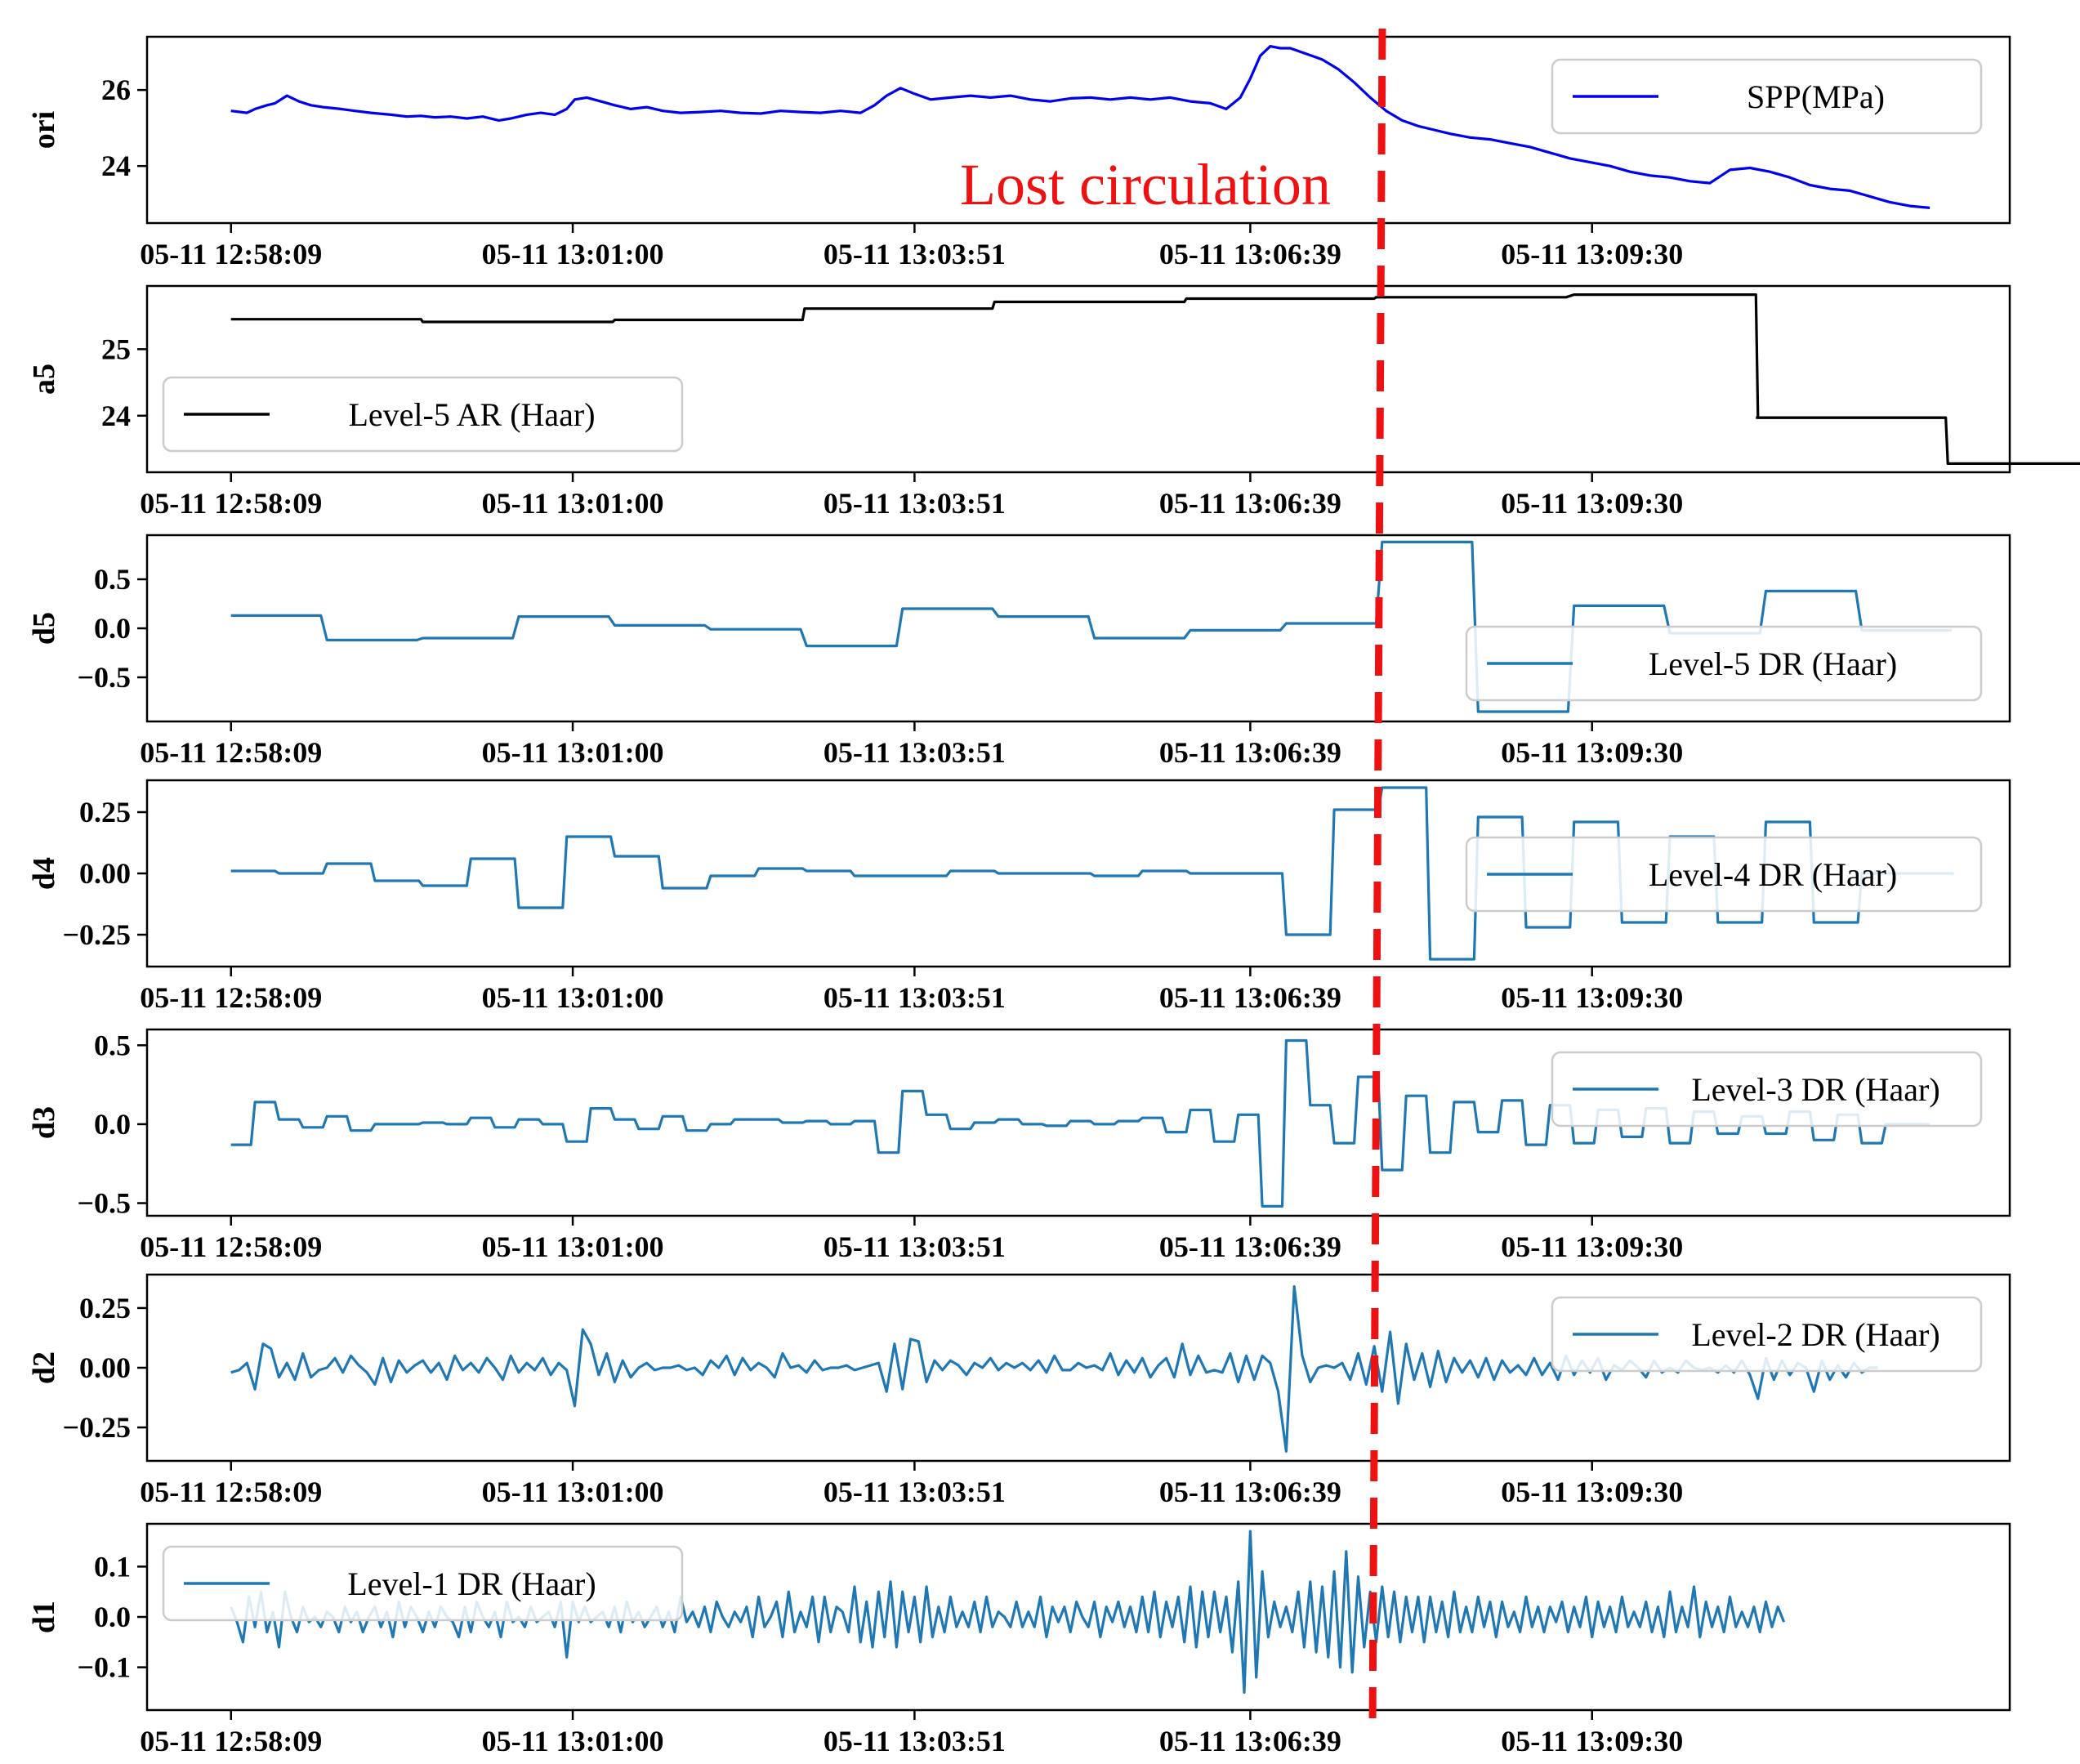  What do you see at coordinates (231, 1246) in the screenshot?
I see `x-tick-label-d3-0: 05-11 12:58:09` at bounding box center [231, 1246].